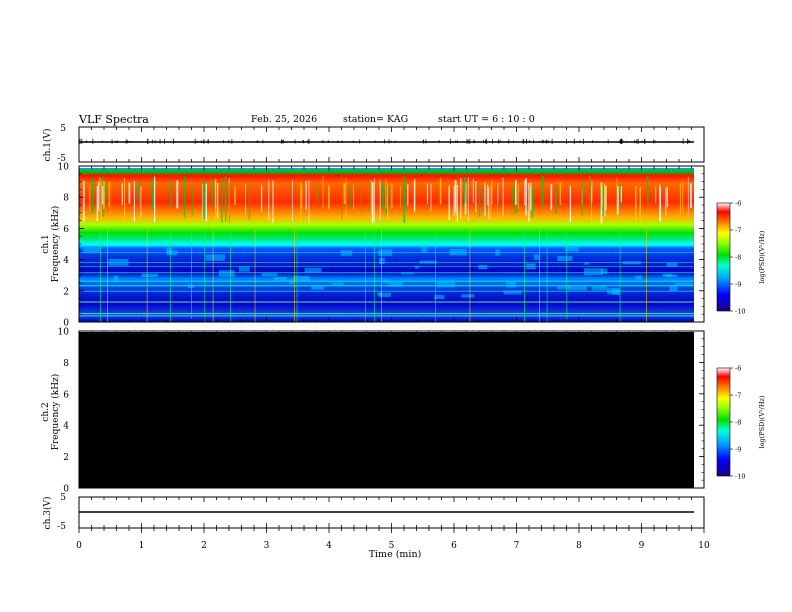  I want to click on ch2-colorbar-label: log(PSD)(V²/Hz), so click(762, 421).